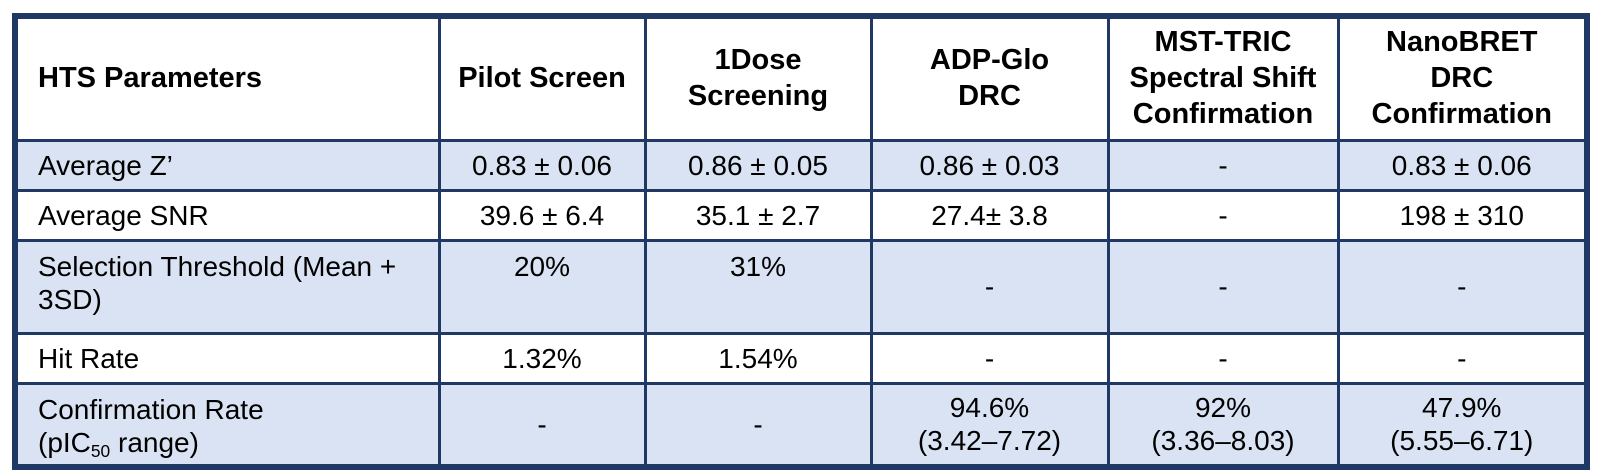  I want to click on column-header-1dose-screening: 1Dose Screening, so click(758, 78).